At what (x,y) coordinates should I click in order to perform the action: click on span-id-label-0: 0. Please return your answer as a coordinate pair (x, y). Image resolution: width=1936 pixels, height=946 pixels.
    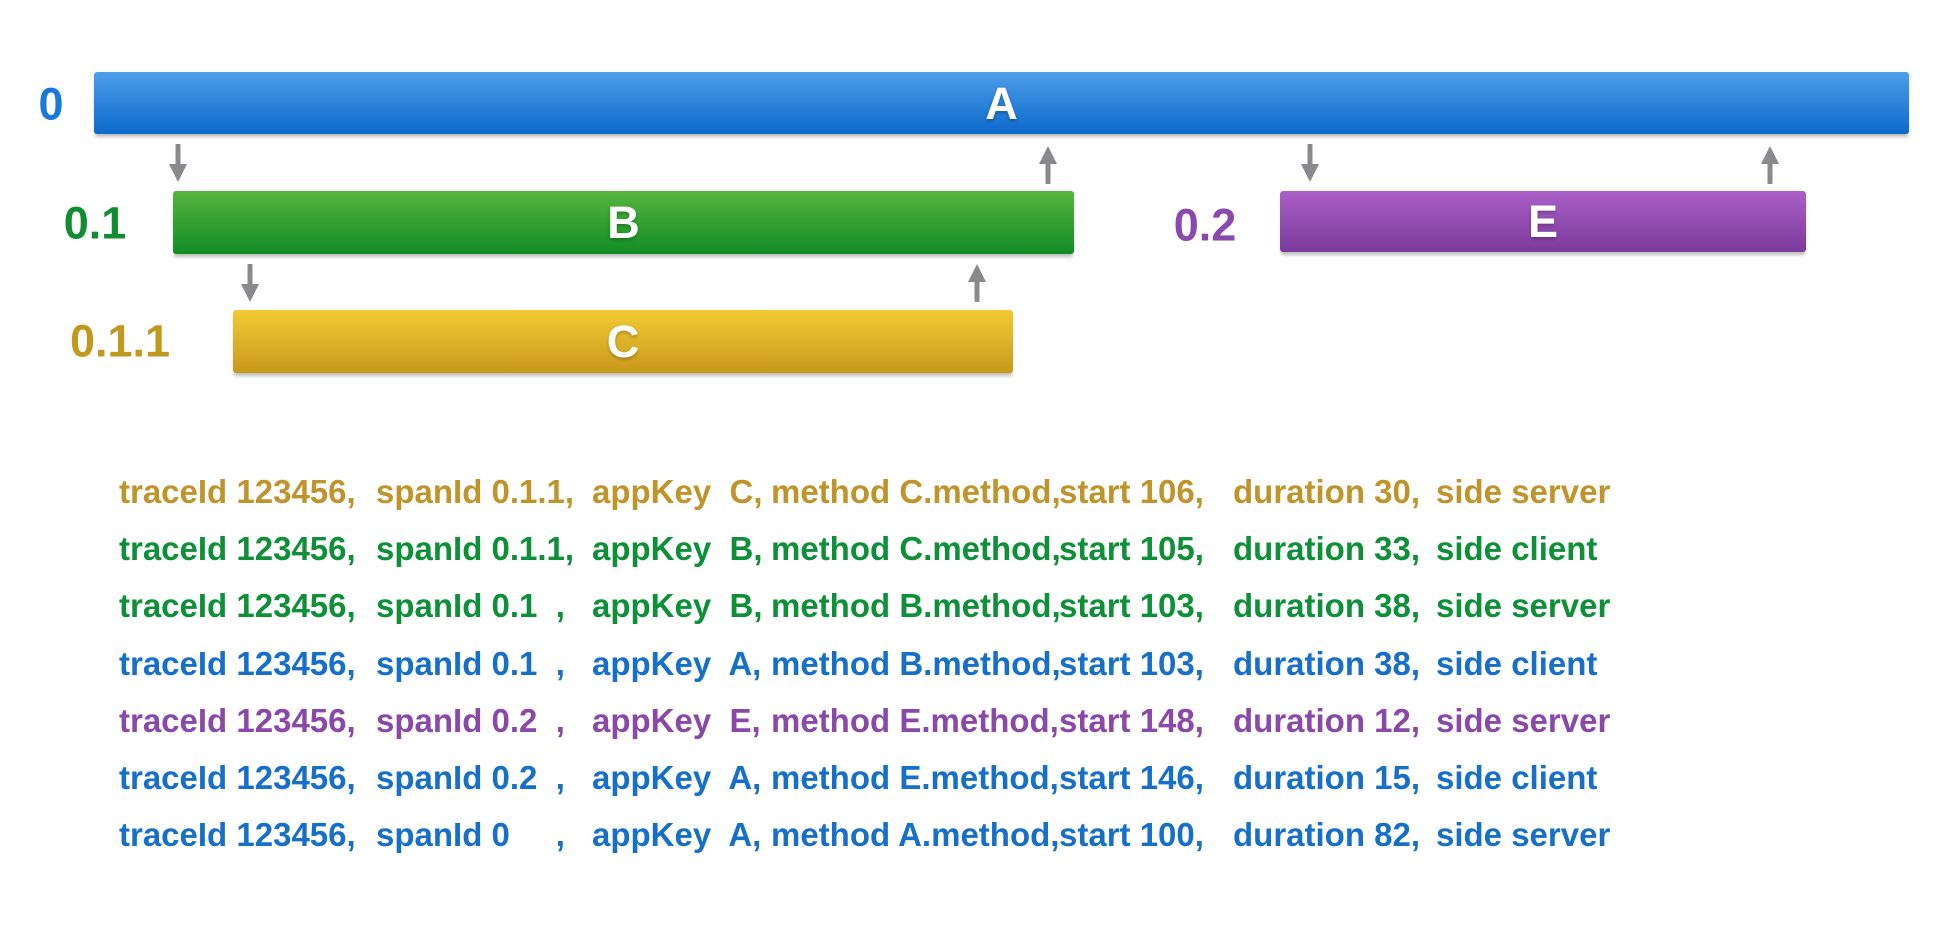
    Looking at the image, I should click on (51, 104).